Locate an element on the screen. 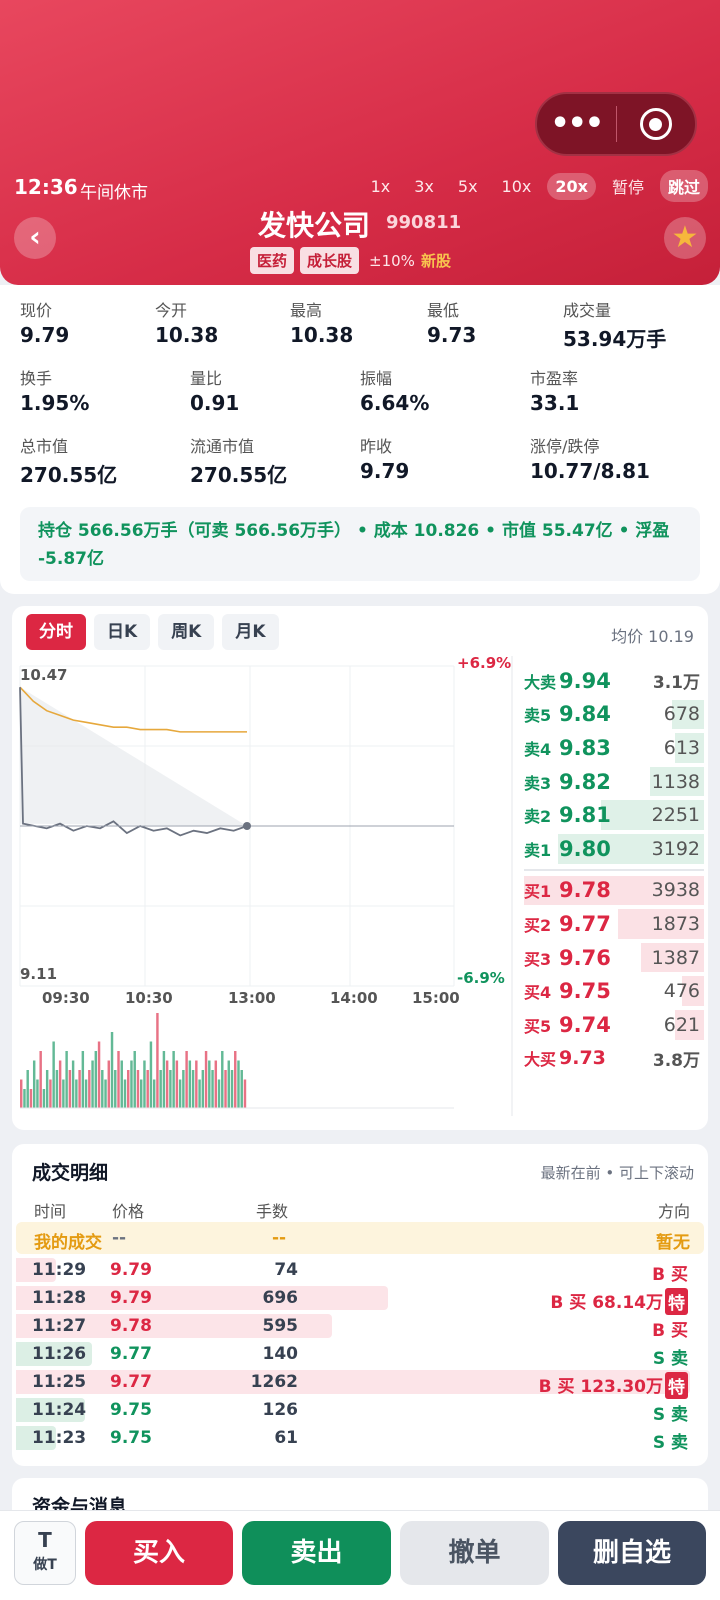 This screenshot has height=1600, width=720. level-qty: 3192 is located at coordinates (675, 848).